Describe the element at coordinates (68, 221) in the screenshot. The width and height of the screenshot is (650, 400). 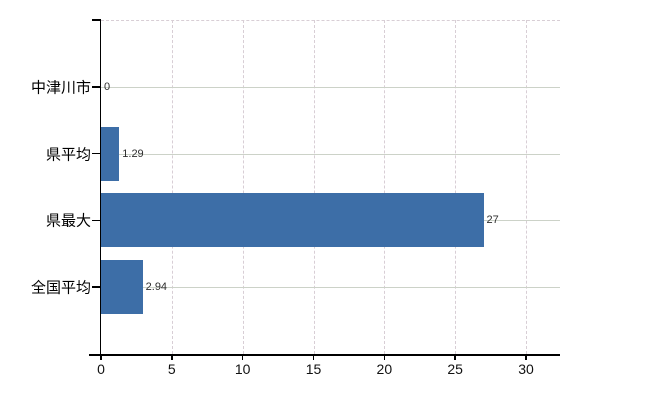
I see `category-label: 県最大` at that location.